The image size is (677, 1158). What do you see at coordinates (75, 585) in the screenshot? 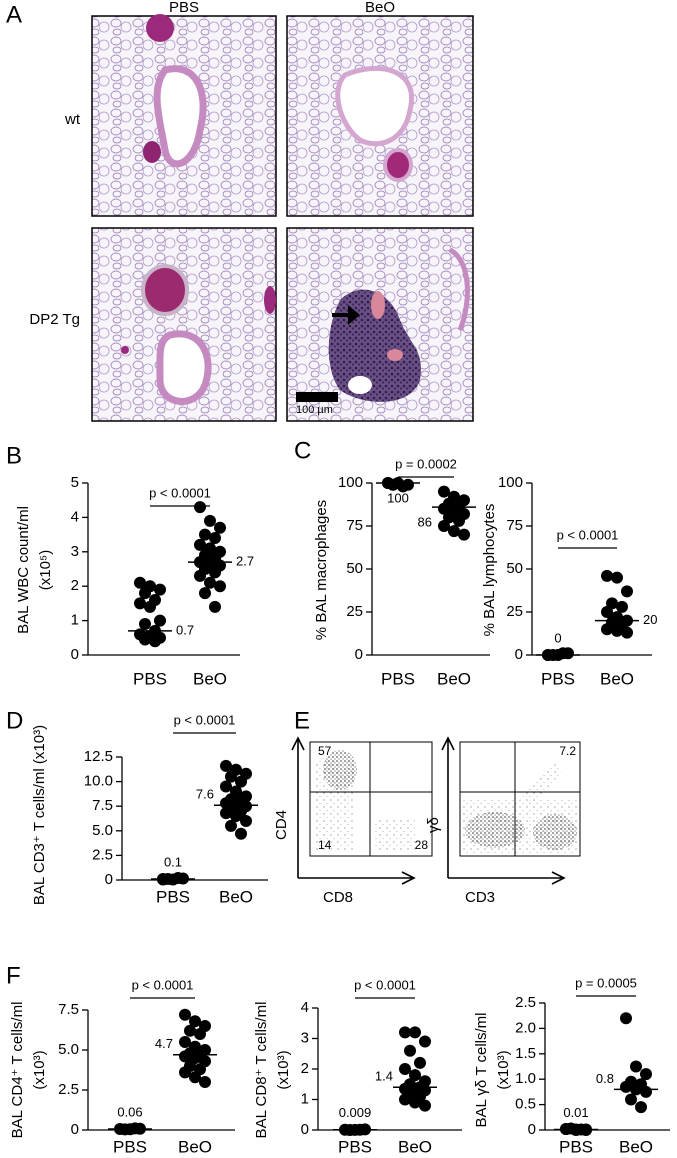
I see `y-tick-label: 2` at bounding box center [75, 585].